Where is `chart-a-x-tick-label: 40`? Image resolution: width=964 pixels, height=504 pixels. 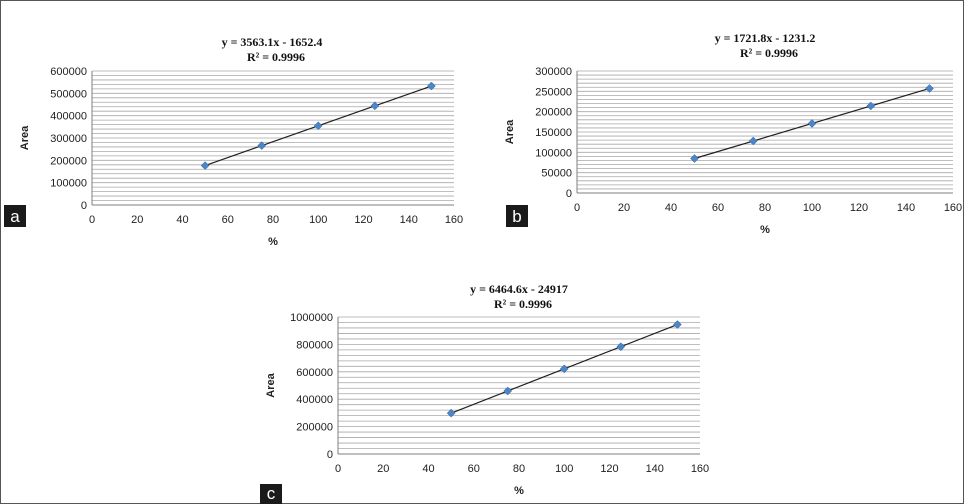 chart-a-x-tick-label: 40 is located at coordinates (182, 220).